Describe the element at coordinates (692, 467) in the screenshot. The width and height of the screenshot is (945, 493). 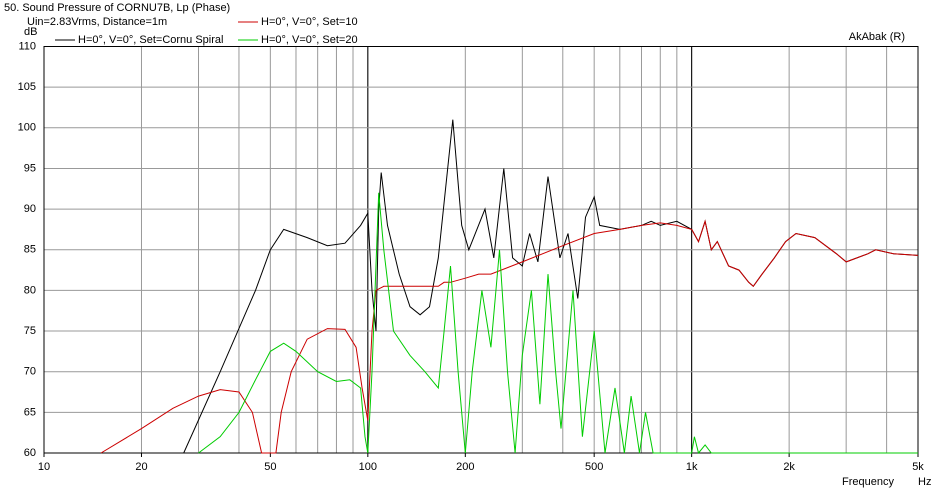
I see `x-tick-label: 1k` at that location.